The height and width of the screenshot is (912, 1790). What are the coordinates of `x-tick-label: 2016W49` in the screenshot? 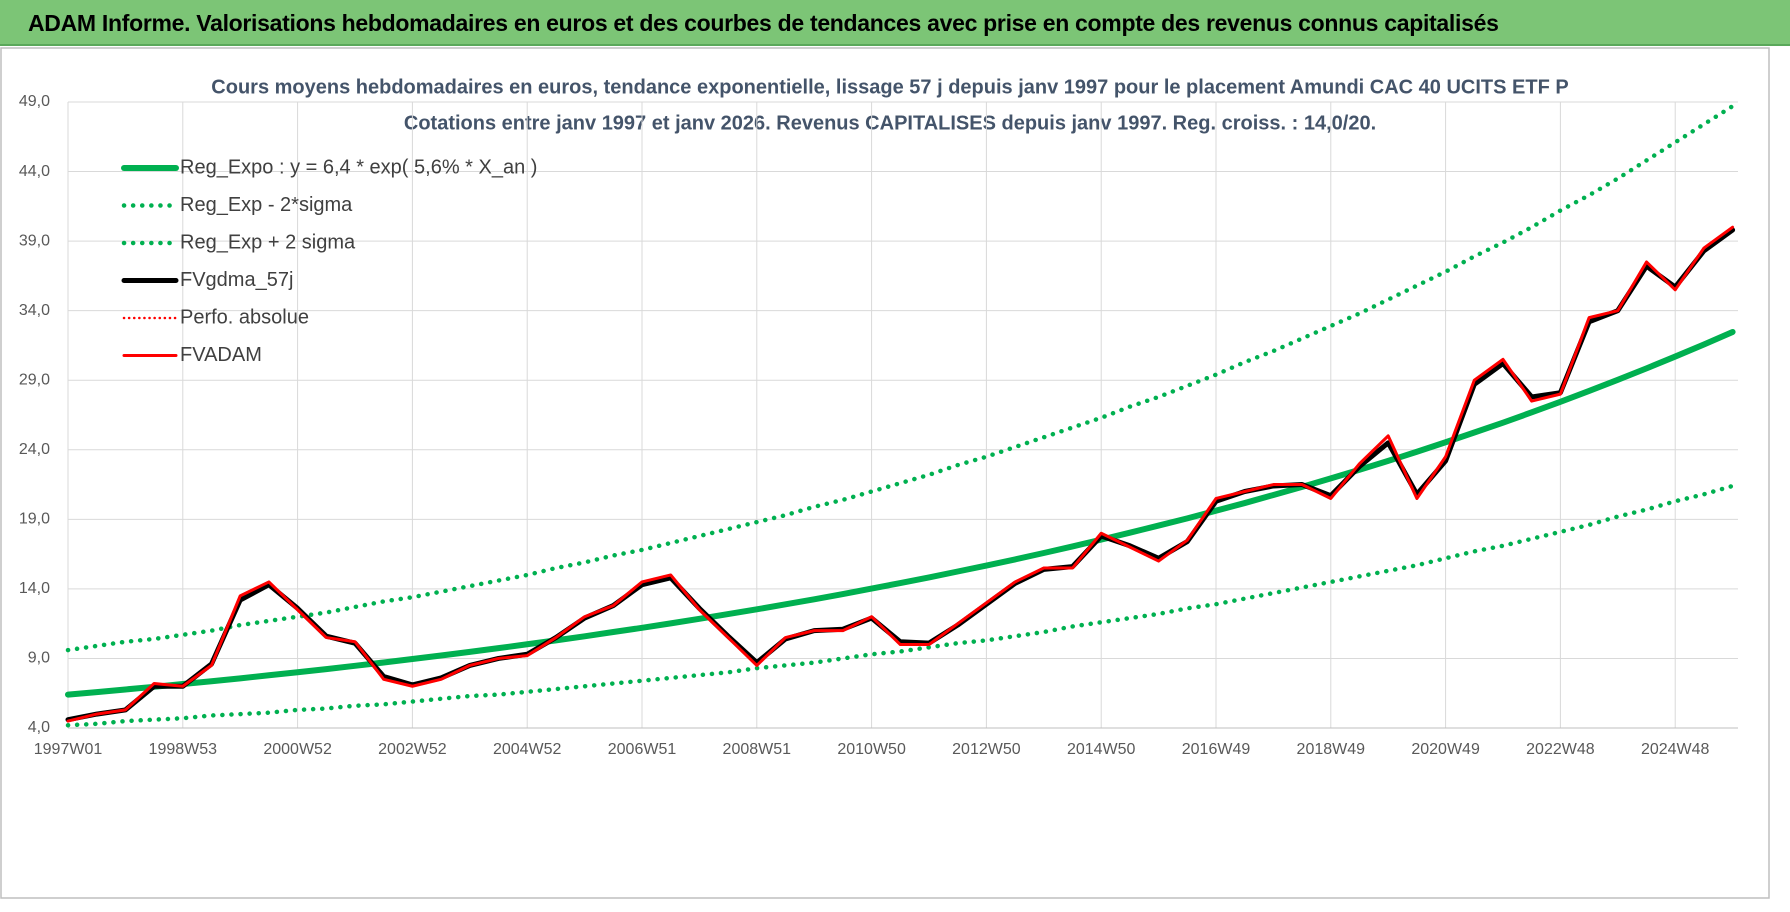 It's located at (1216, 749).